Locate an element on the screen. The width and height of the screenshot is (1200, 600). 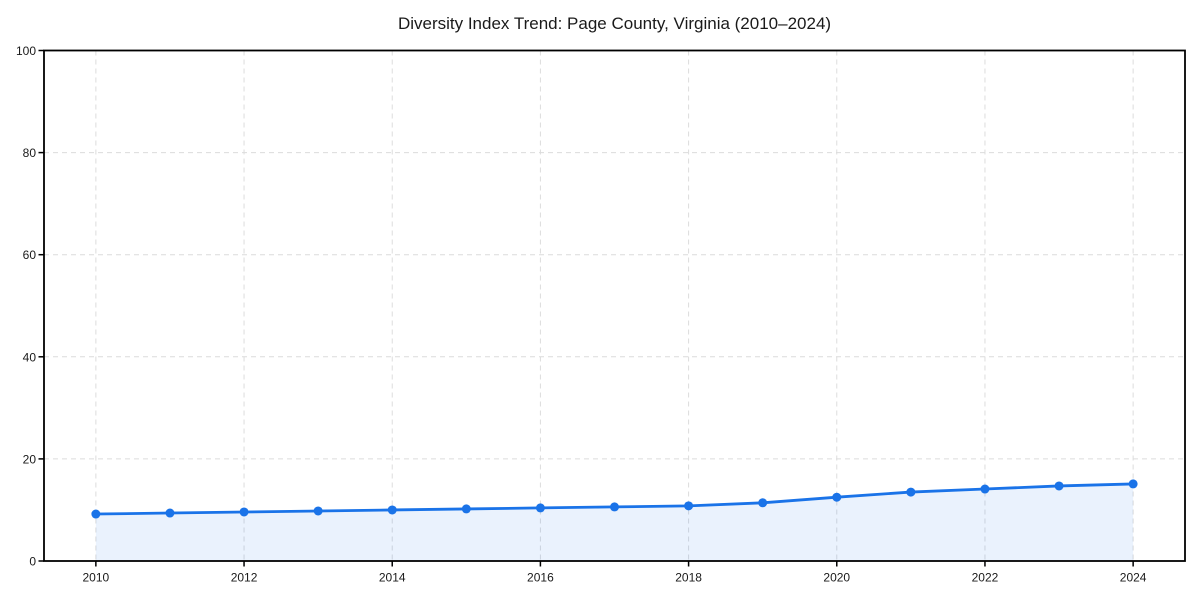
y-tick-label: 0 is located at coordinates (32, 562).